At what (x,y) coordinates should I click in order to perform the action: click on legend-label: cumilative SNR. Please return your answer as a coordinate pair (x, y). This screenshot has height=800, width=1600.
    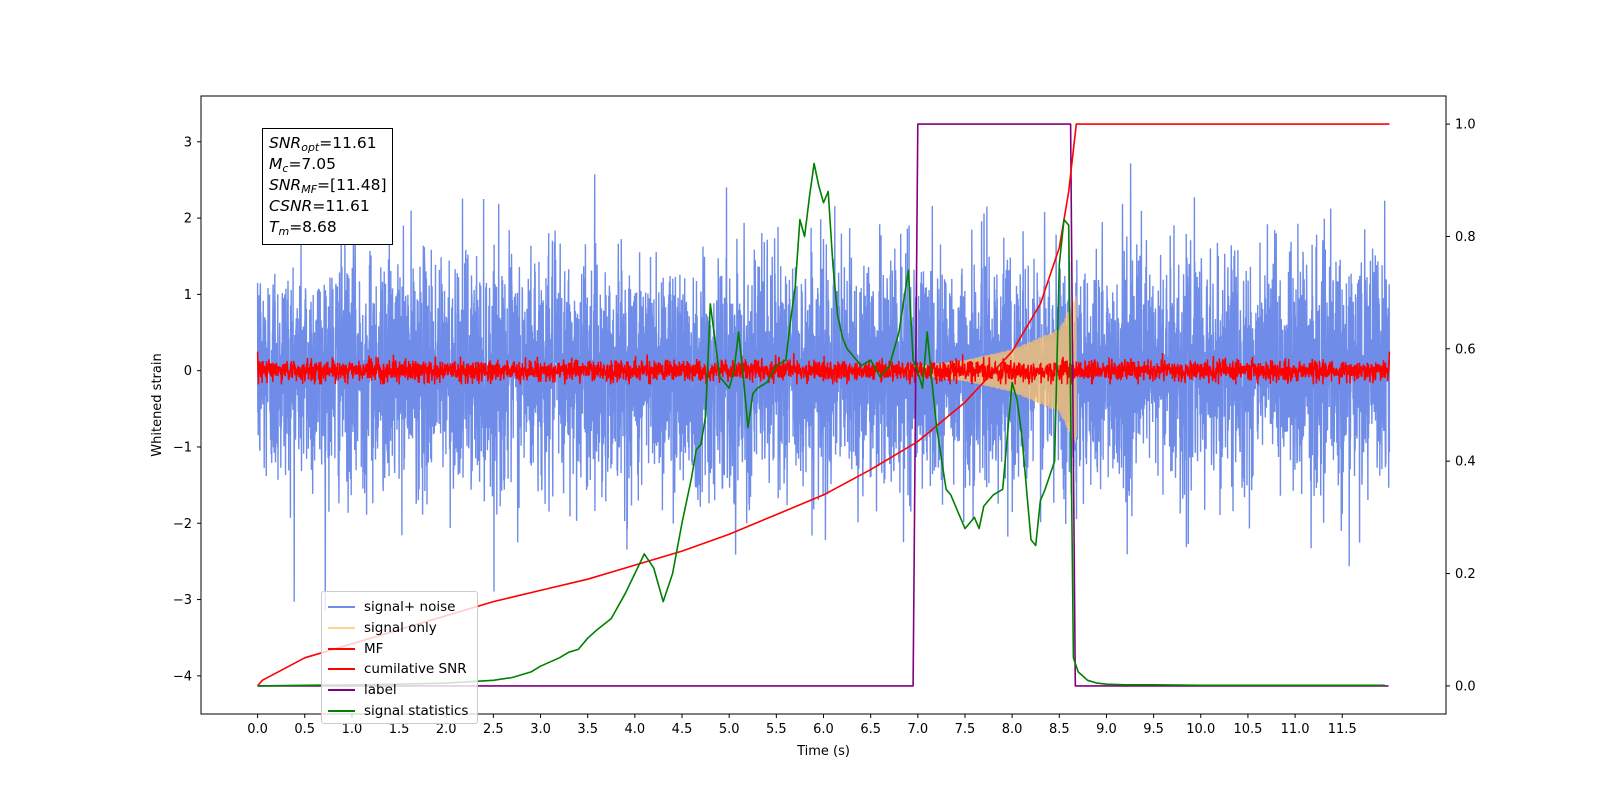
    Looking at the image, I should click on (415, 669).